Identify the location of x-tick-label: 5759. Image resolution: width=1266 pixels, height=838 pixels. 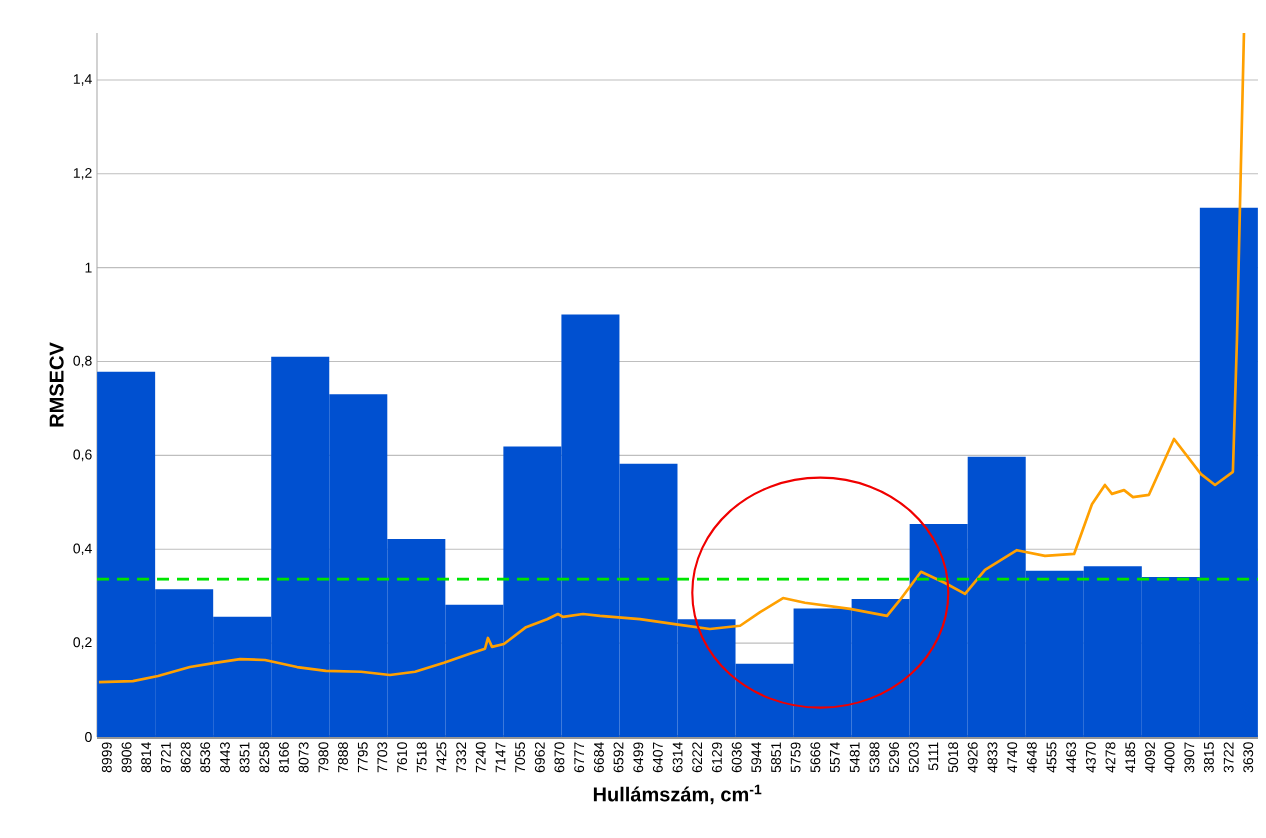
(795, 757).